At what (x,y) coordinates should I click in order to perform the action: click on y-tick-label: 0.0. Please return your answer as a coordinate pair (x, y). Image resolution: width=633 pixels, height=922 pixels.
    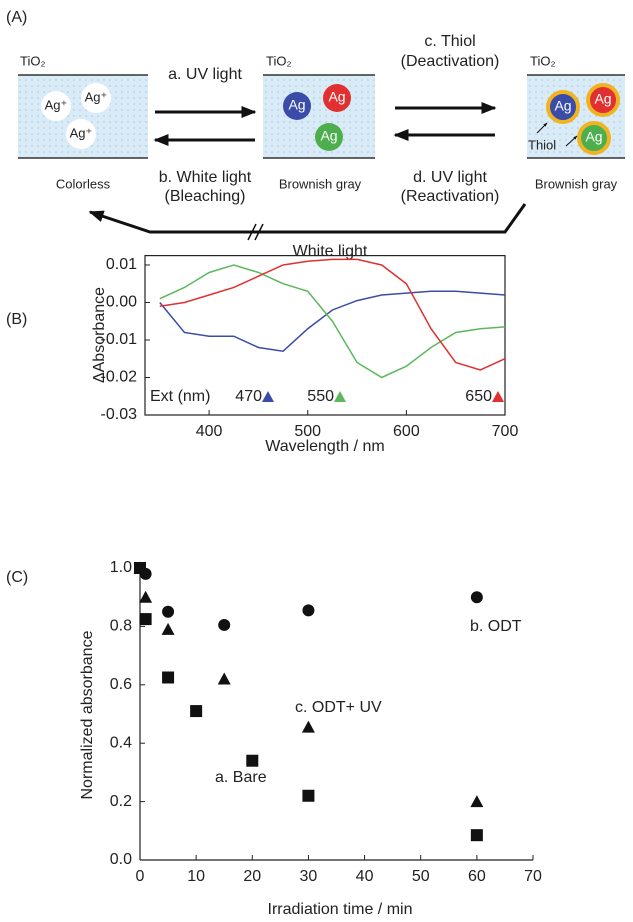
    Looking at the image, I should click on (121, 859).